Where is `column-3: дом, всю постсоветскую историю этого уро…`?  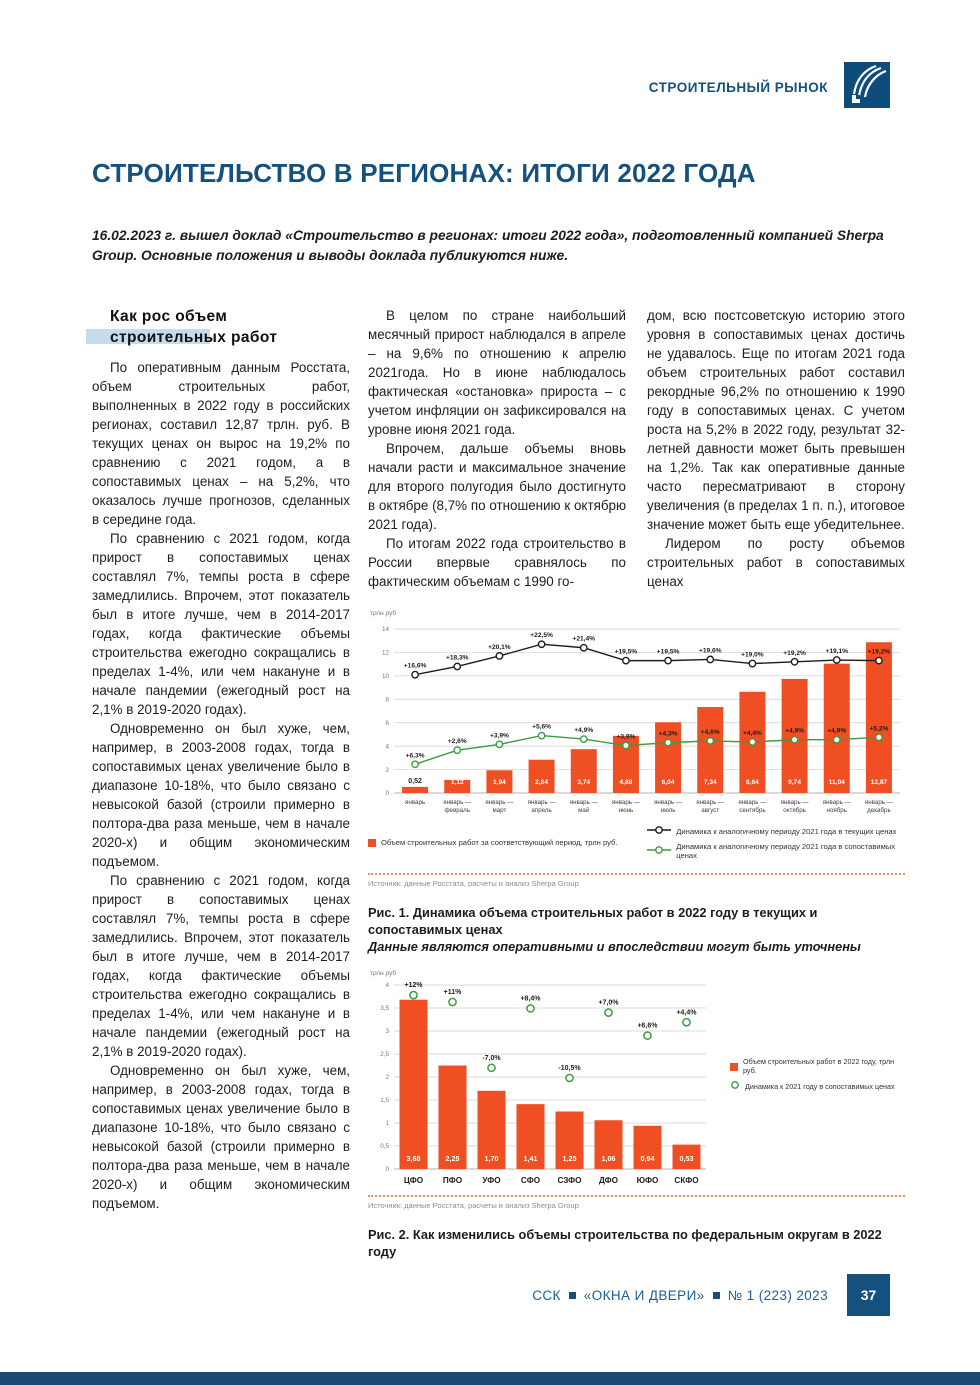 column-3: дом, всю постсоветскую историю этого уро… is located at coordinates (776, 448).